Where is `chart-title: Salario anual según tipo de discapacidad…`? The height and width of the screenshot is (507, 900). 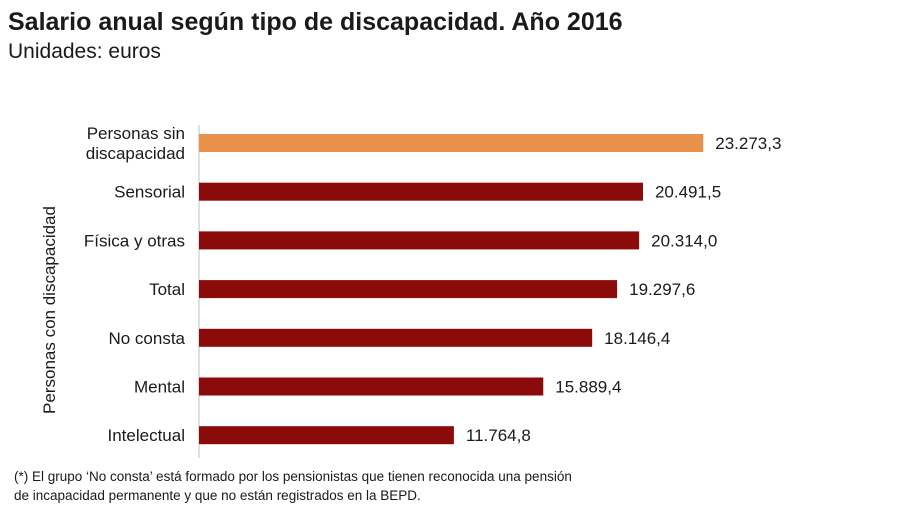 chart-title: Salario anual según tipo de discapacidad… is located at coordinates (315, 22).